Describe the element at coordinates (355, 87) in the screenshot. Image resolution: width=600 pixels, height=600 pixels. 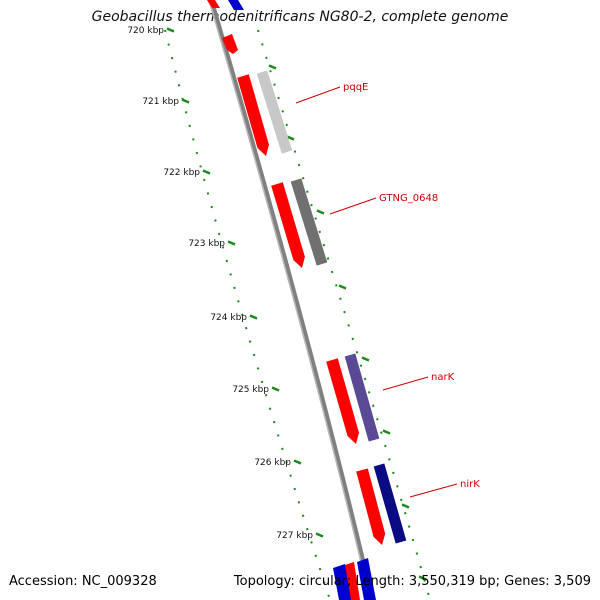
I see `gene-label-pqqe: pqqE` at that location.